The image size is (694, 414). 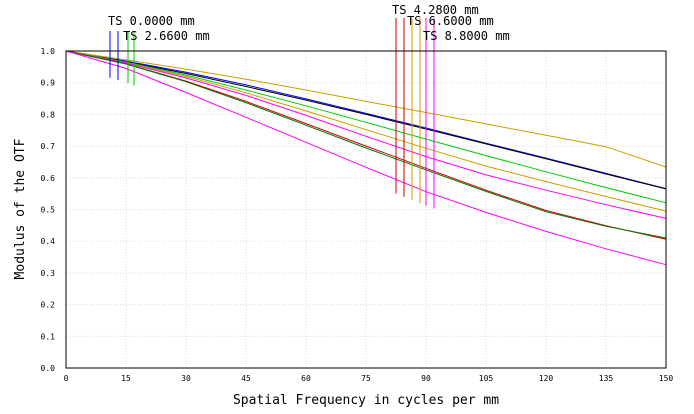 I want to click on x-tick-label: 120, so click(x=546, y=378).